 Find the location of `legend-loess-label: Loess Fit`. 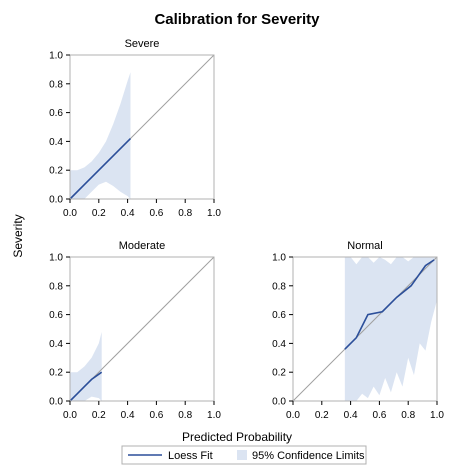

legend-loess-label: Loess Fit is located at coordinates (190, 456).